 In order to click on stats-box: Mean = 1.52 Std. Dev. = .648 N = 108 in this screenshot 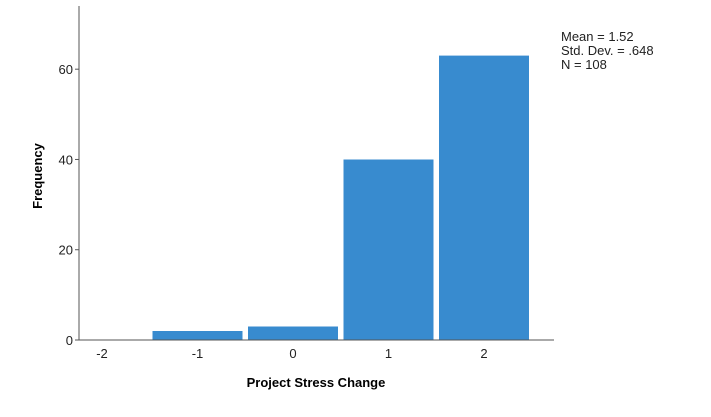, I will do `click(607, 50)`.